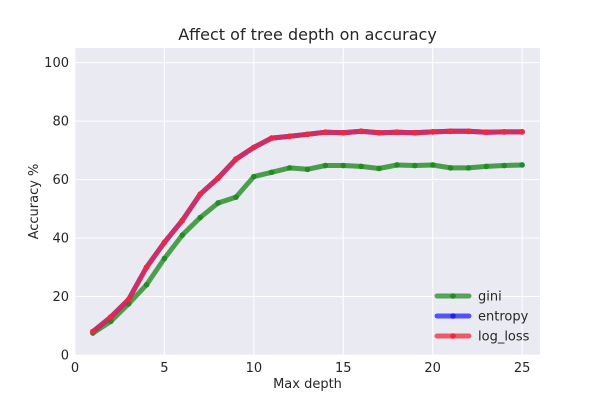 The image size is (600, 400). What do you see at coordinates (453, 296) in the screenshot?
I see `legend-marker-gini` at bounding box center [453, 296].